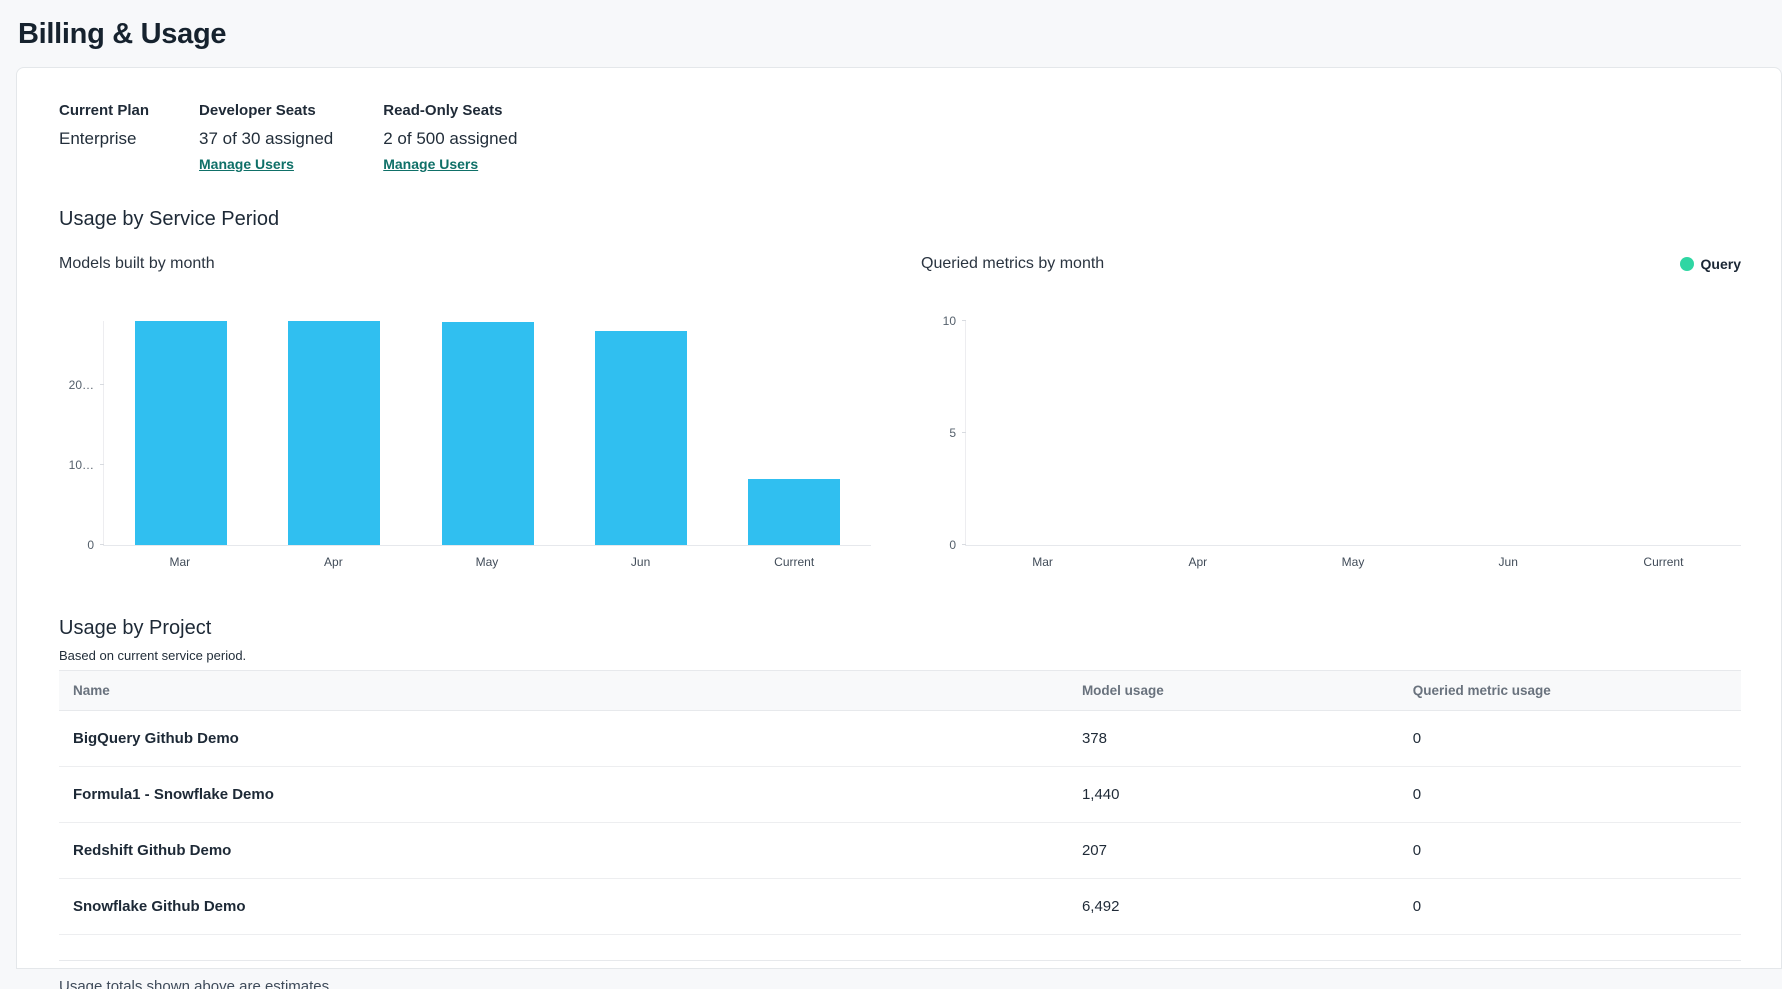 The image size is (1782, 989). What do you see at coordinates (891, 33) in the screenshot?
I see `page-header: Billing & Usage` at bounding box center [891, 33].